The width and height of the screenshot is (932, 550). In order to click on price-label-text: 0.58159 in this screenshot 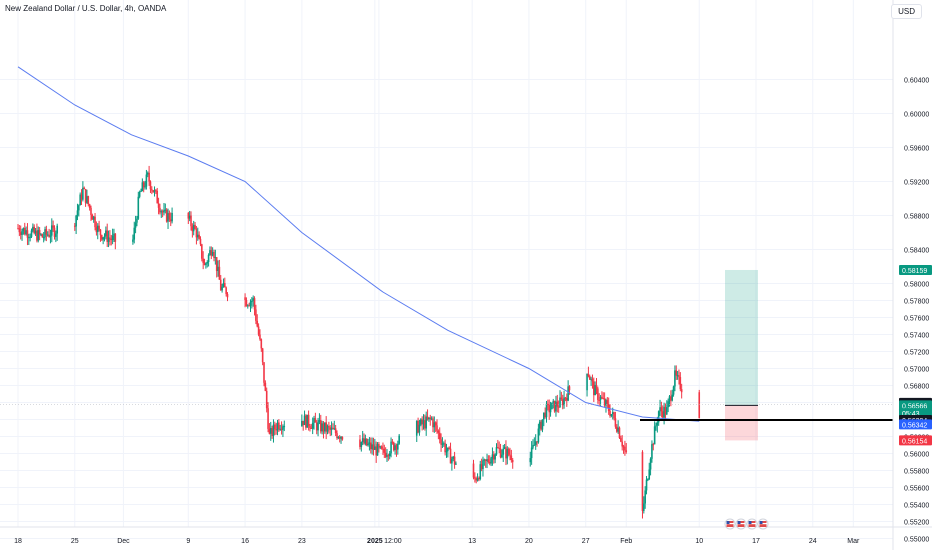, I will do `click(914, 271)`.